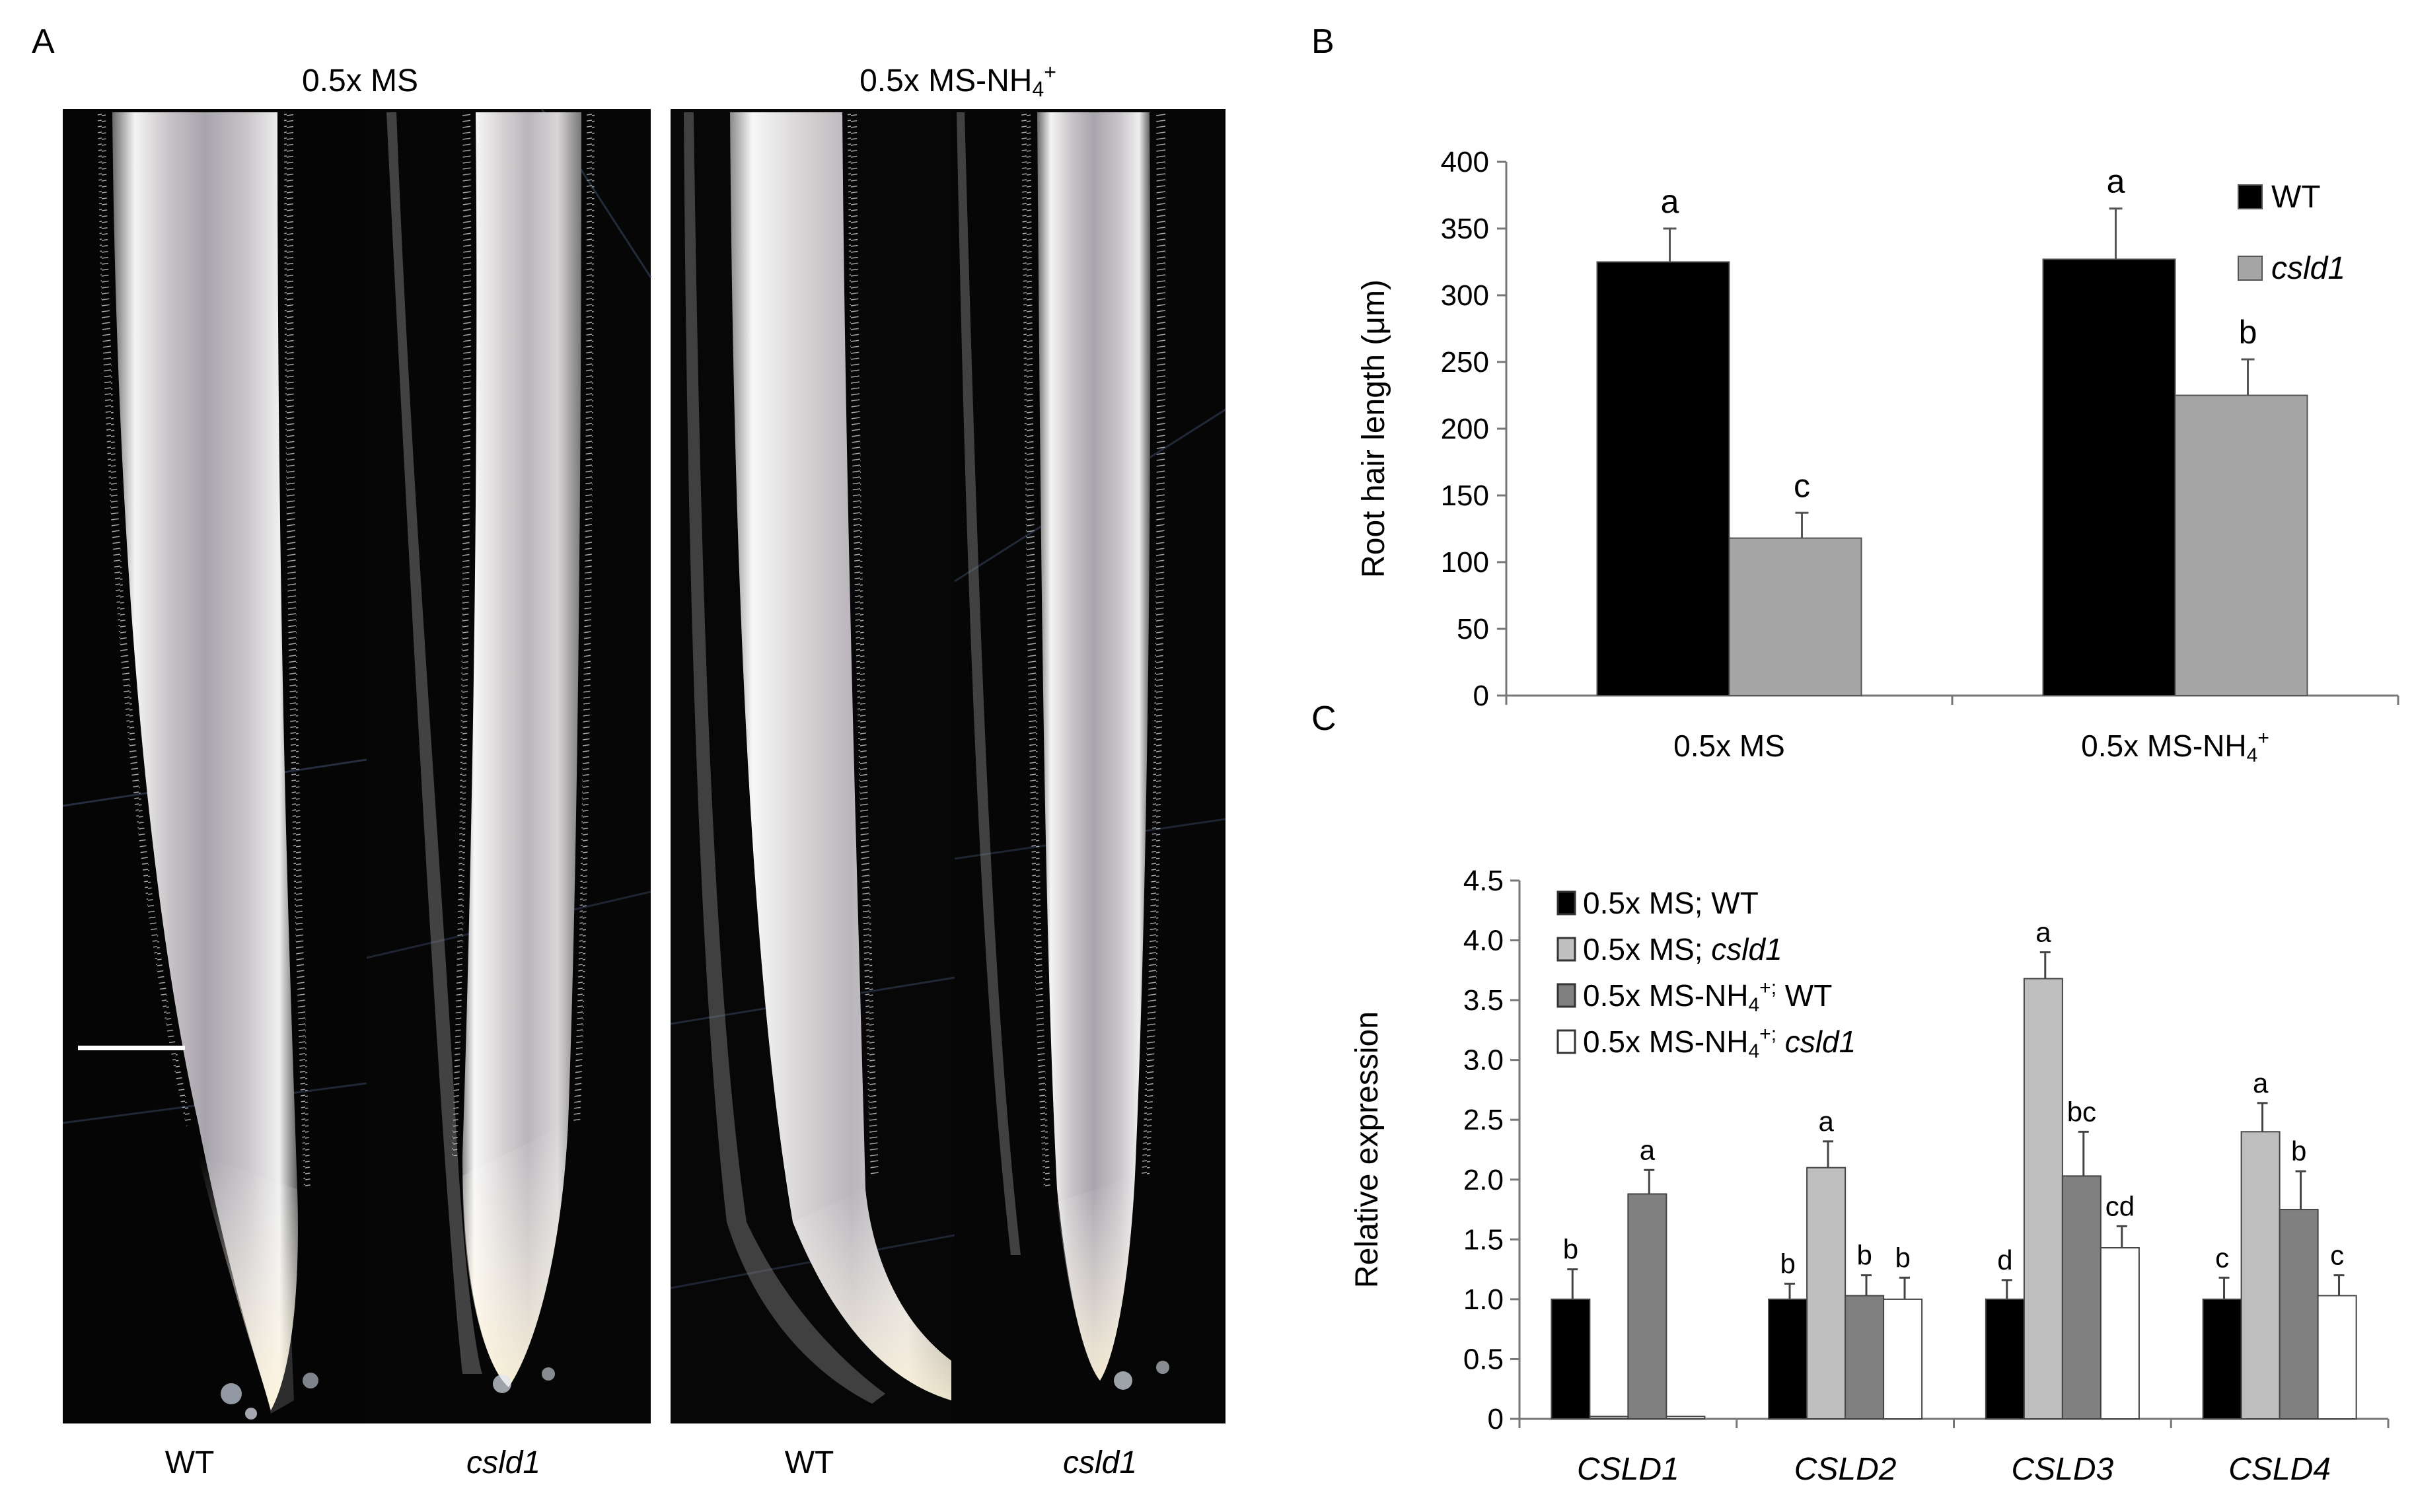 Image resolution: width=2414 pixels, height=1512 pixels. What do you see at coordinates (1483, 1060) in the screenshot?
I see `y-tick-label: 3.0` at bounding box center [1483, 1060].